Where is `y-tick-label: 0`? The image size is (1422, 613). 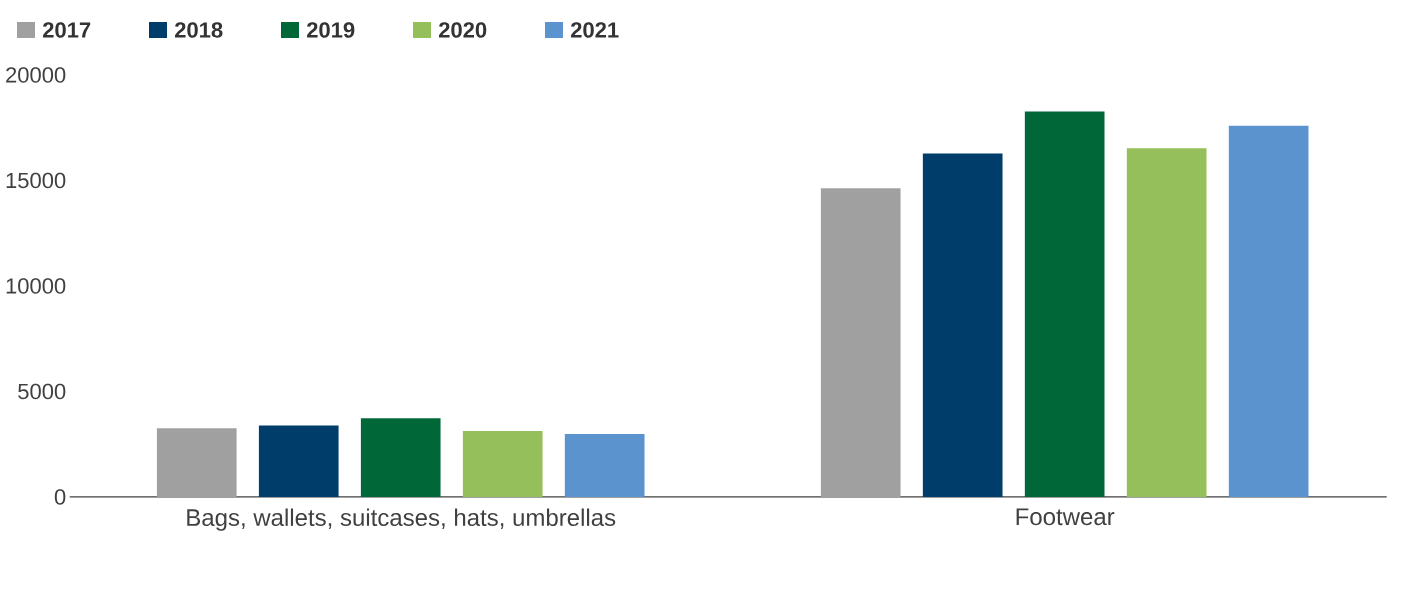 y-tick-label: 0 is located at coordinates (60, 497).